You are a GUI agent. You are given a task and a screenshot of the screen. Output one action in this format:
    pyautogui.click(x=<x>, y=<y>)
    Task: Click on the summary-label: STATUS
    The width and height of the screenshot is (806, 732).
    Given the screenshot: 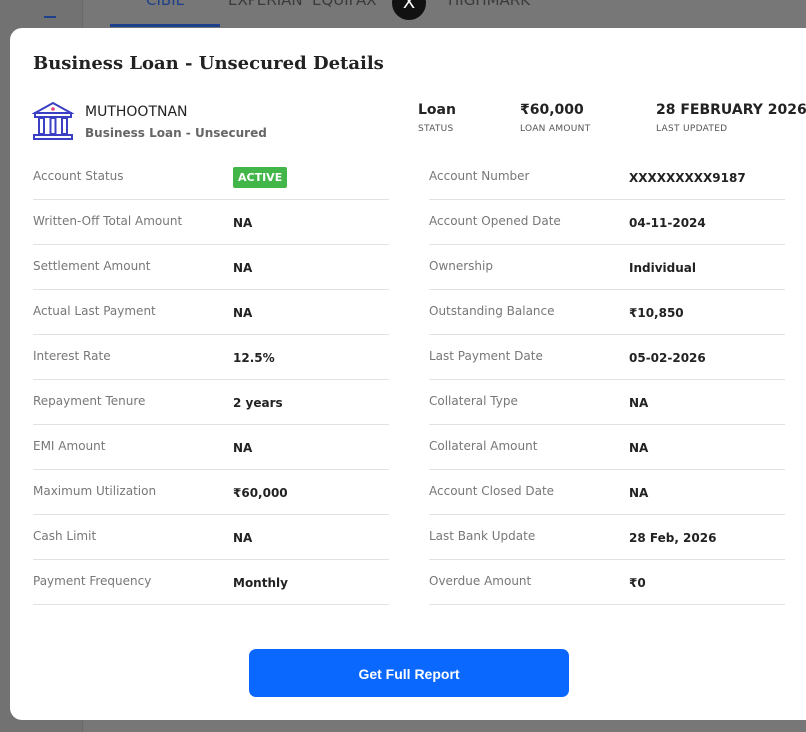 What is the action you would take?
    pyautogui.click(x=436, y=129)
    